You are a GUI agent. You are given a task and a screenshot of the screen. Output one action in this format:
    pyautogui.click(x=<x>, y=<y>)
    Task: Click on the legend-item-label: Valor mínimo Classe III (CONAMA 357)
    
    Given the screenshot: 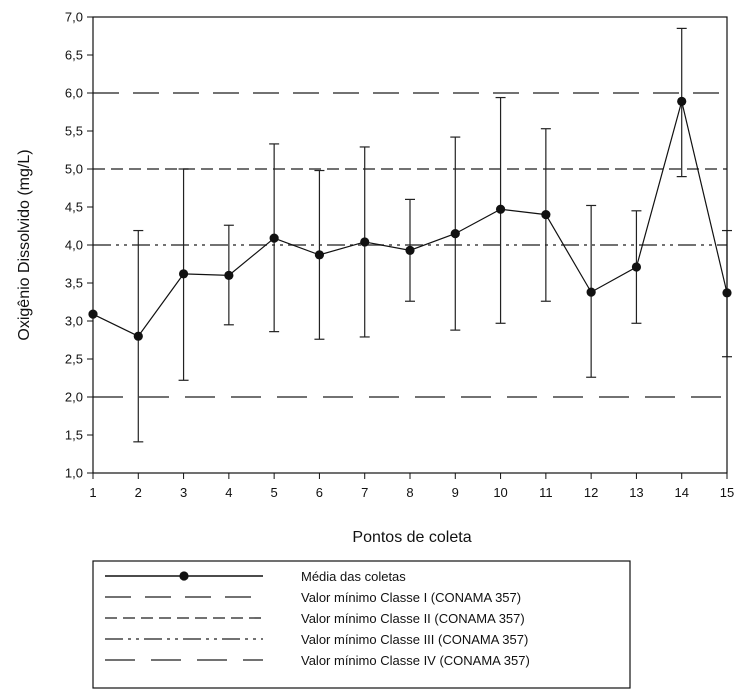 What is the action you would take?
    pyautogui.click(x=414, y=639)
    